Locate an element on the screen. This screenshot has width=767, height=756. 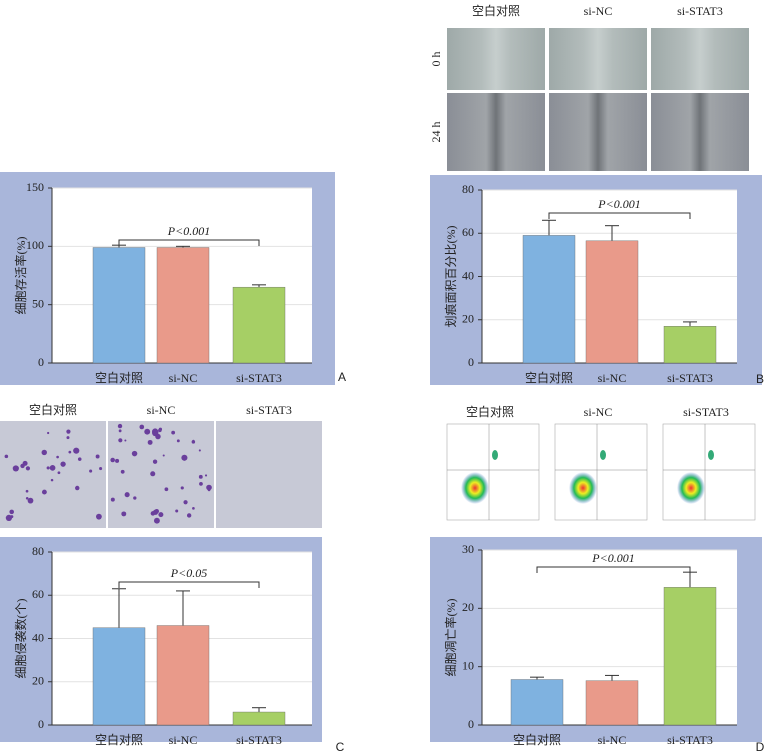
y-axis-label: 细胞侵袭数(个) is located at coordinates (20, 639).